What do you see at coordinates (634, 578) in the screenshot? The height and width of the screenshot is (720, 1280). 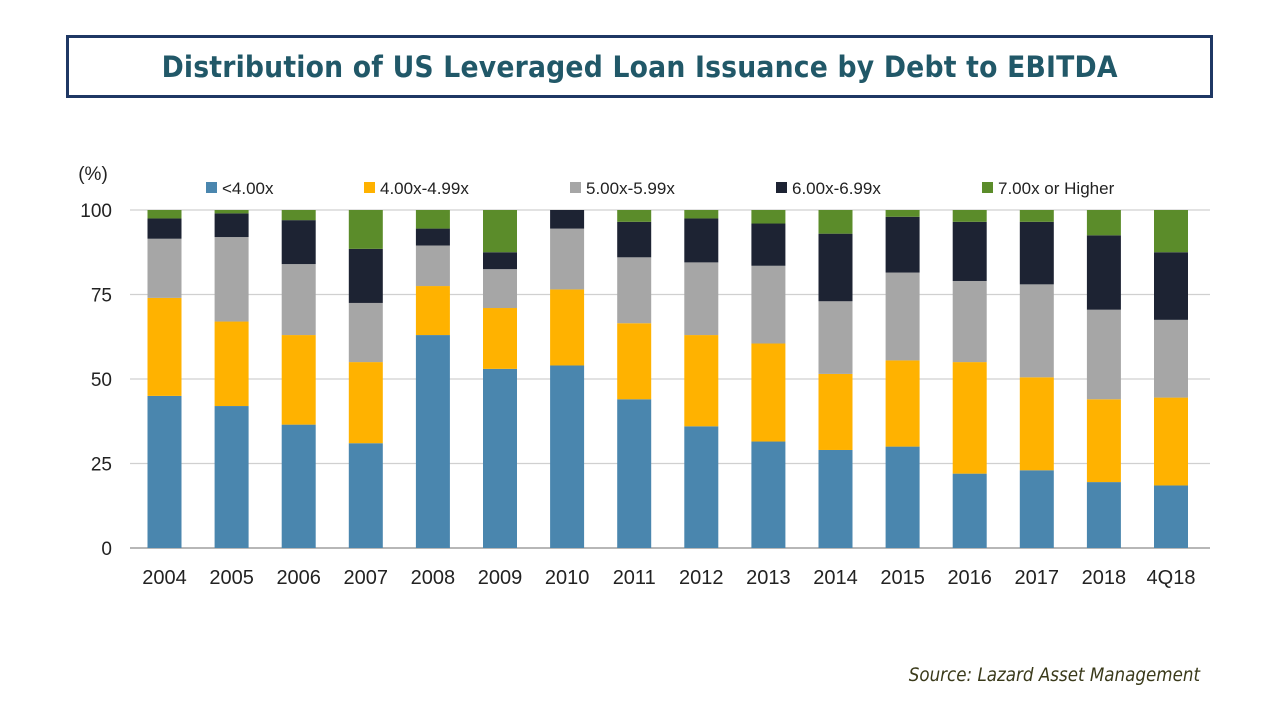 I see `x-tick-label: 2011` at bounding box center [634, 578].